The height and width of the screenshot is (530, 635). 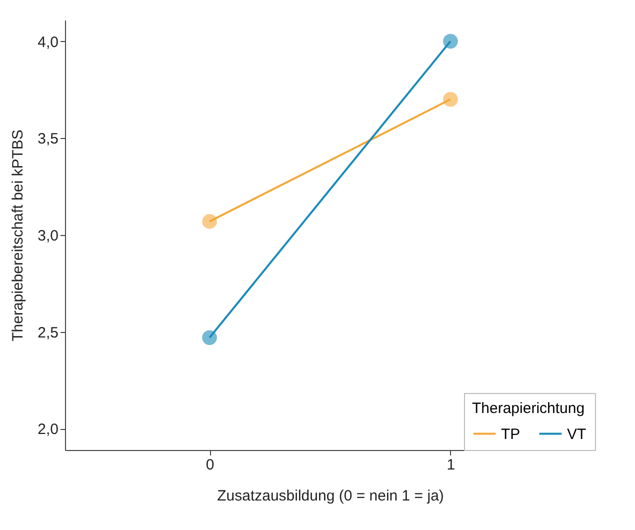 I want to click on legend-title: Therapierichtung, so click(x=528, y=408).